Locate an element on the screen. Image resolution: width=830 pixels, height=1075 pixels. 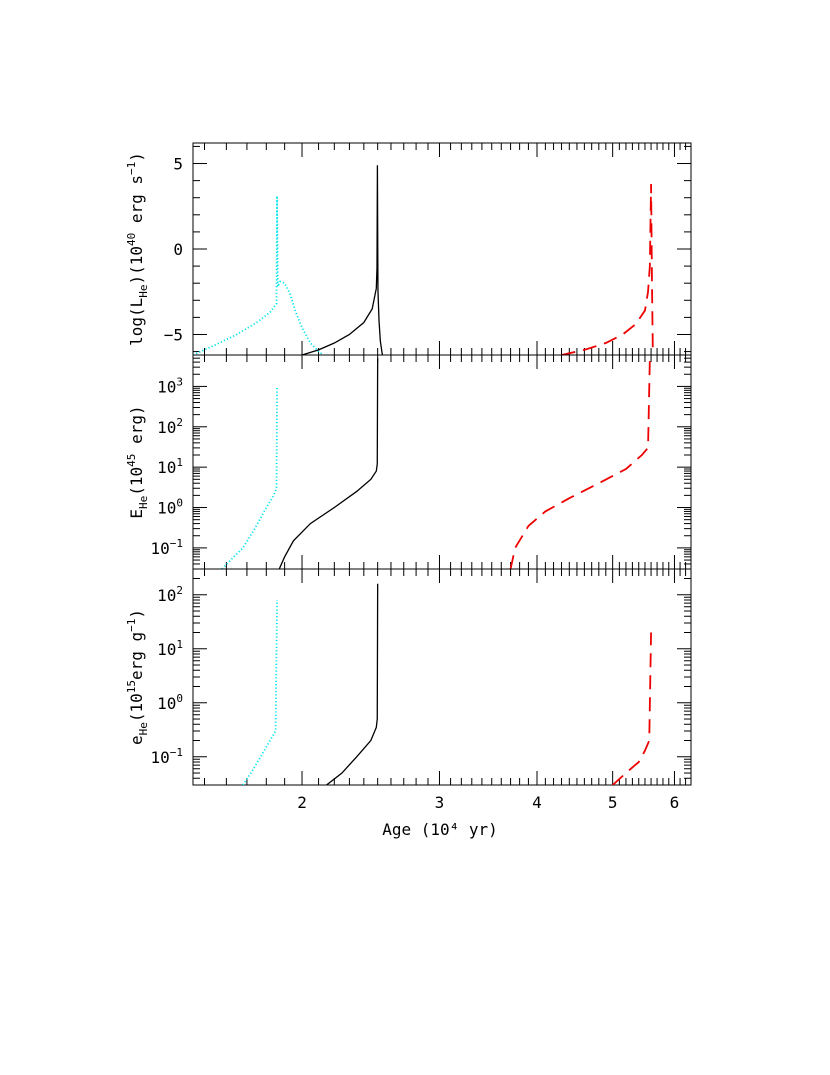
y-axis-title: log(LHe)(1040 erg s−1) is located at coordinates (137, 249).